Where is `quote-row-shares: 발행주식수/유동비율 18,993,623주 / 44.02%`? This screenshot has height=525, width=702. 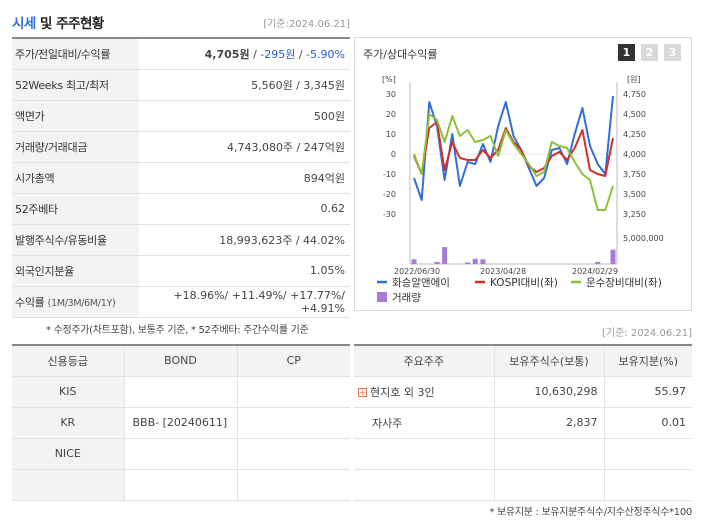 quote-row-shares: 발행주식수/유동비율 18,993,623주 / 44.02% is located at coordinates (181, 240).